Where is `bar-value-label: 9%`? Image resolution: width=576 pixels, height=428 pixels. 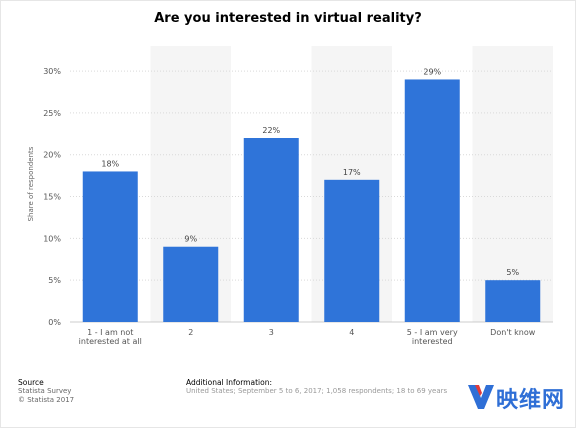
bar-value-label: 9% is located at coordinates (190, 239).